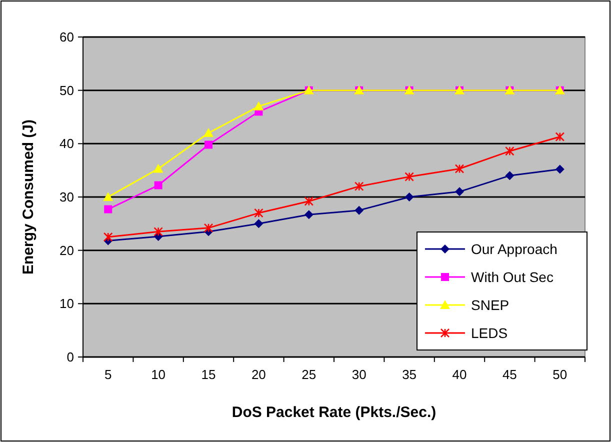  I want to click on x-tick-label: 30, so click(359, 374).